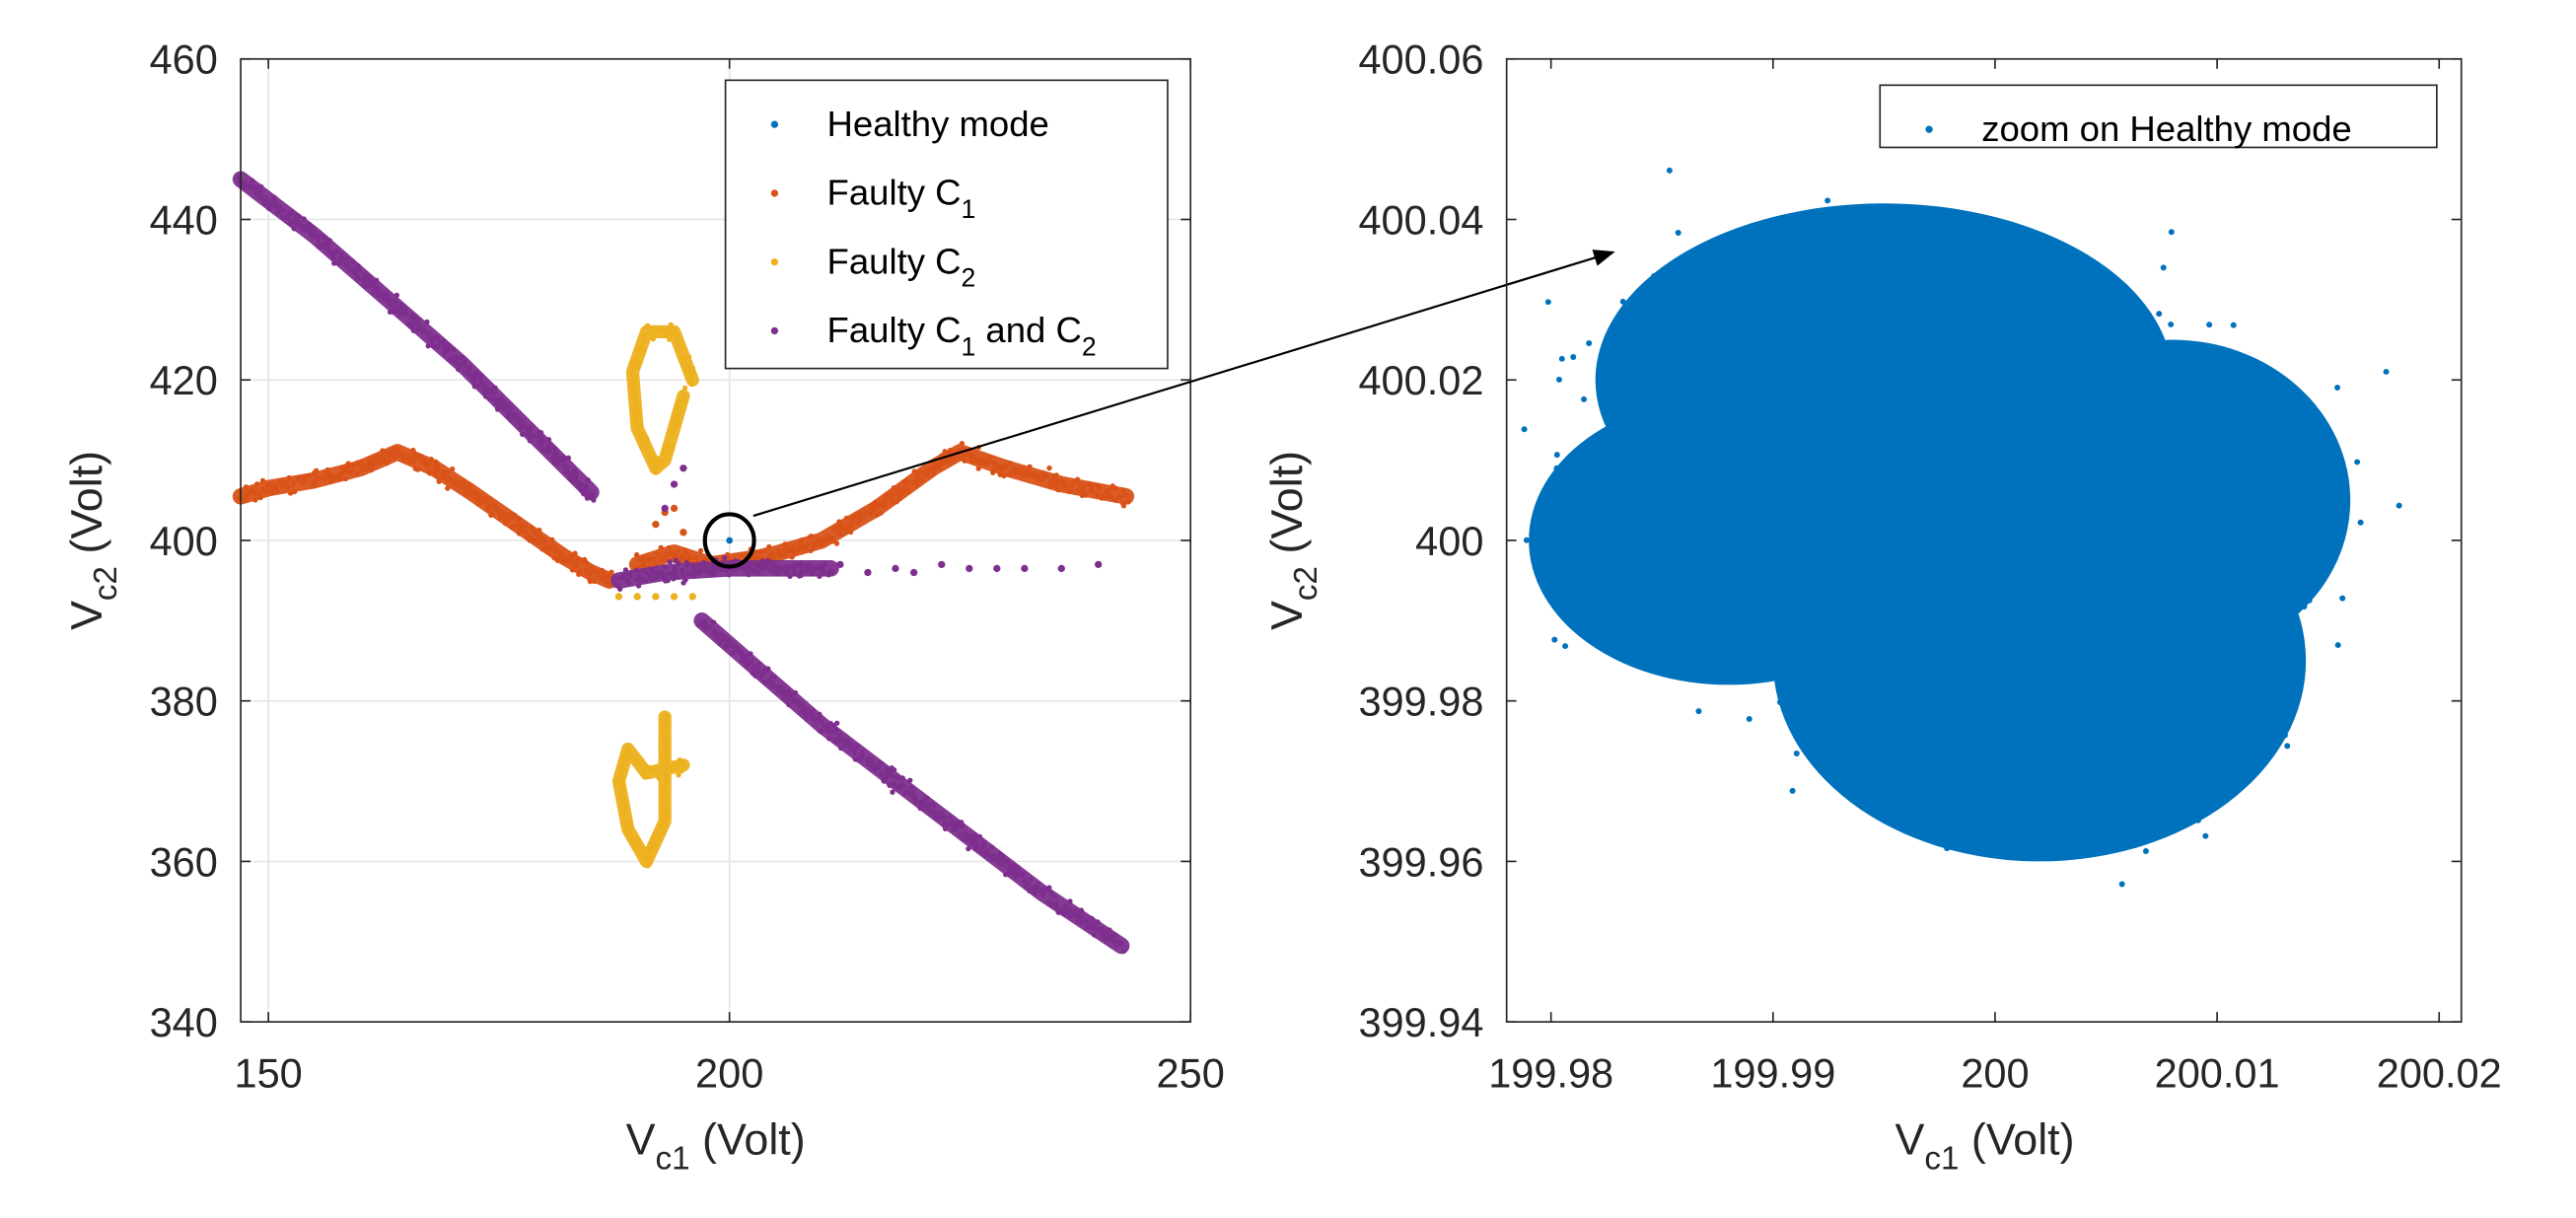 This screenshot has width=2576, height=1218. What do you see at coordinates (425, 516) in the screenshot?
I see `series-1-band` at bounding box center [425, 516].